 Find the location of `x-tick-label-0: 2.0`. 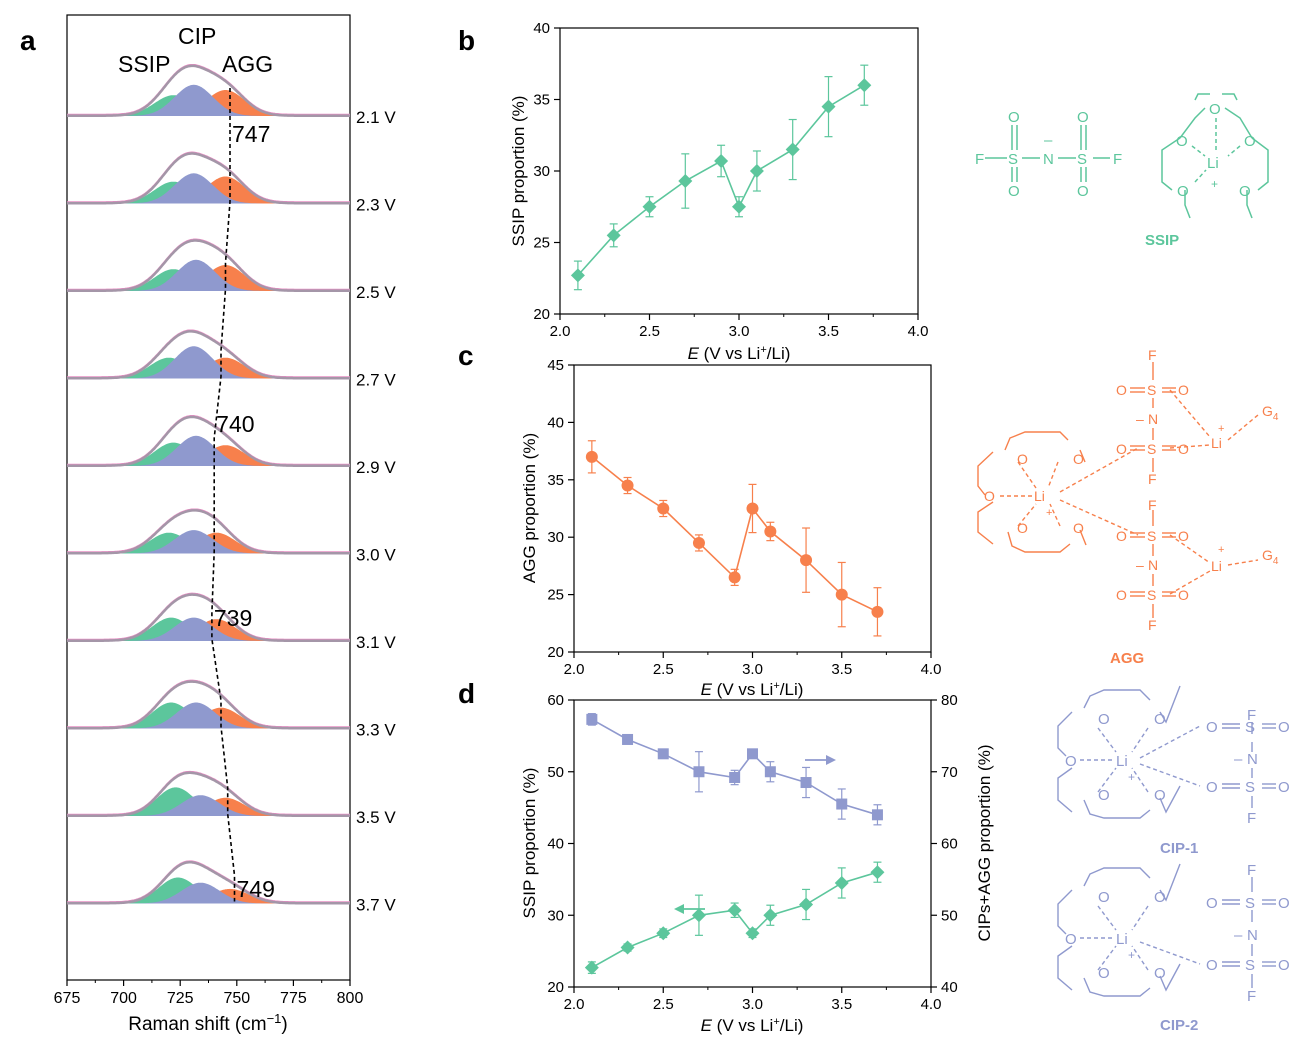

x-tick-label-0: 2.0 is located at coordinates (560, 331).